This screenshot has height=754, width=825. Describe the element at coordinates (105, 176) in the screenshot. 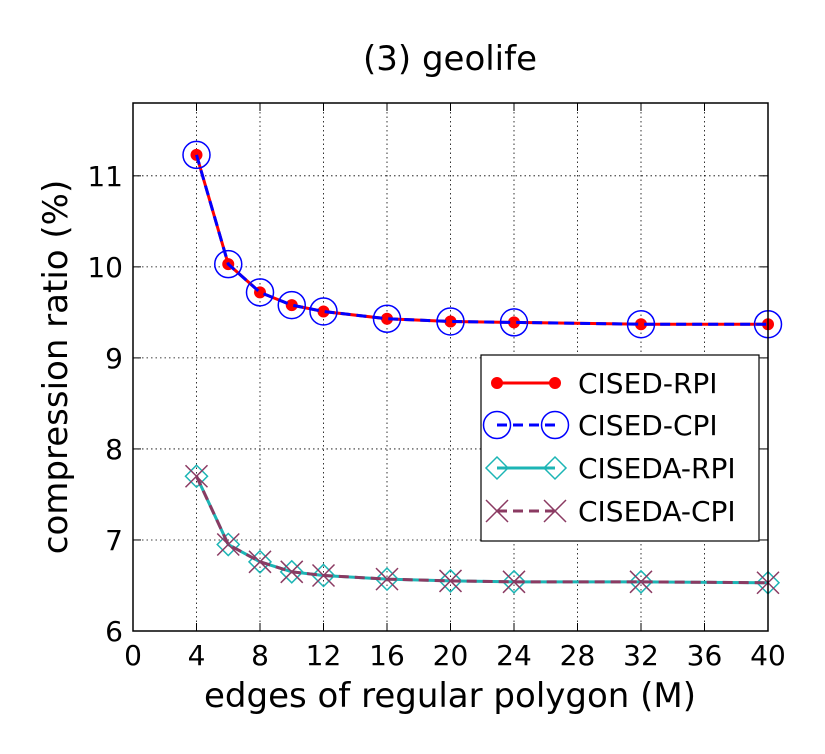

I see `y-tick-label: 11` at that location.